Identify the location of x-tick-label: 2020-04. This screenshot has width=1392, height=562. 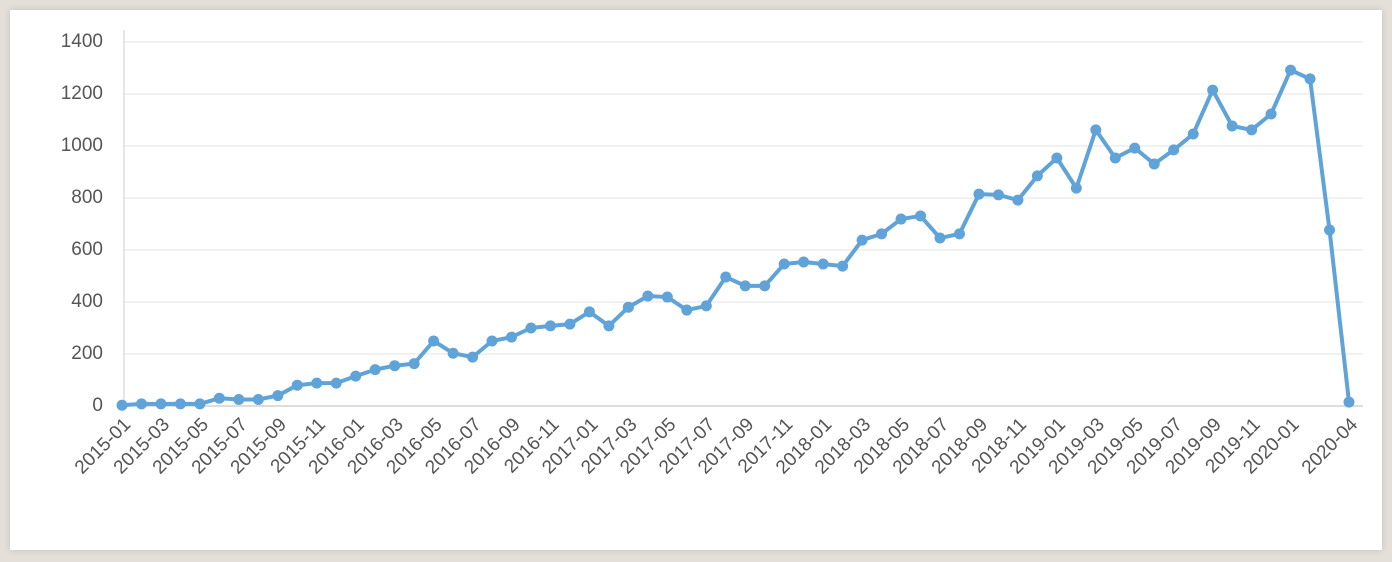
(1330, 446).